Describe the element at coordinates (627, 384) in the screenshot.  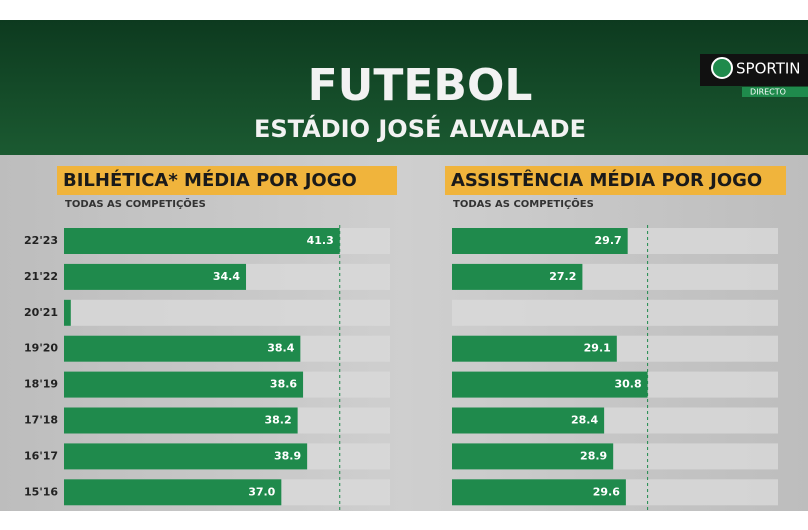
I see `value-label: 30.8` at that location.